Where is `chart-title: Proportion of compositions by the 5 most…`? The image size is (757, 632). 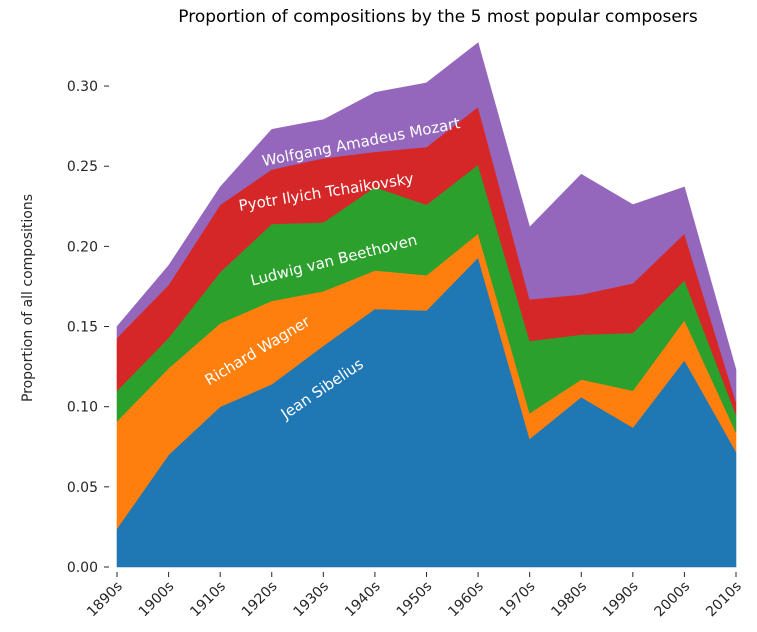
chart-title: Proportion of compositions by the 5 most… is located at coordinates (438, 17).